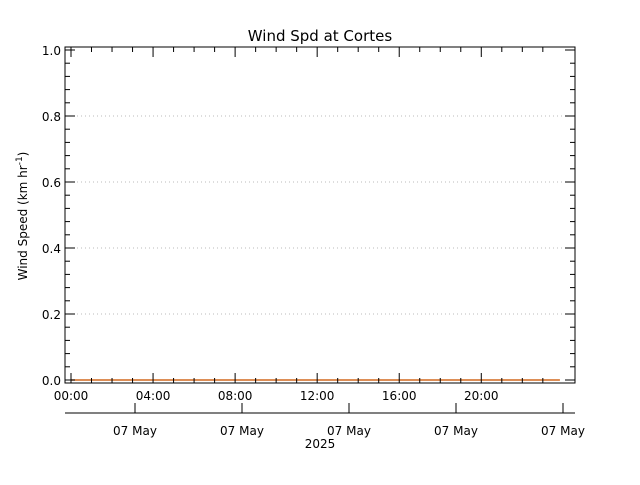 This screenshot has width=640, height=485. I want to click on y-tick-label: 0.6, so click(51, 183).